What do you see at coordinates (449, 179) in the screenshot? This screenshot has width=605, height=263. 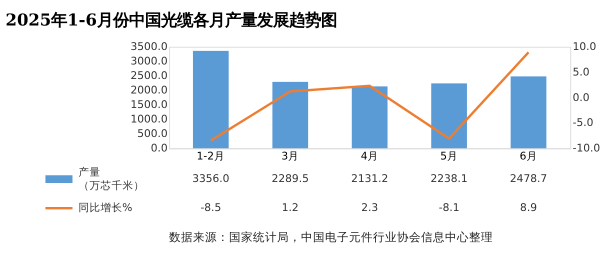 I see `data-label: 2238.1` at bounding box center [449, 179].